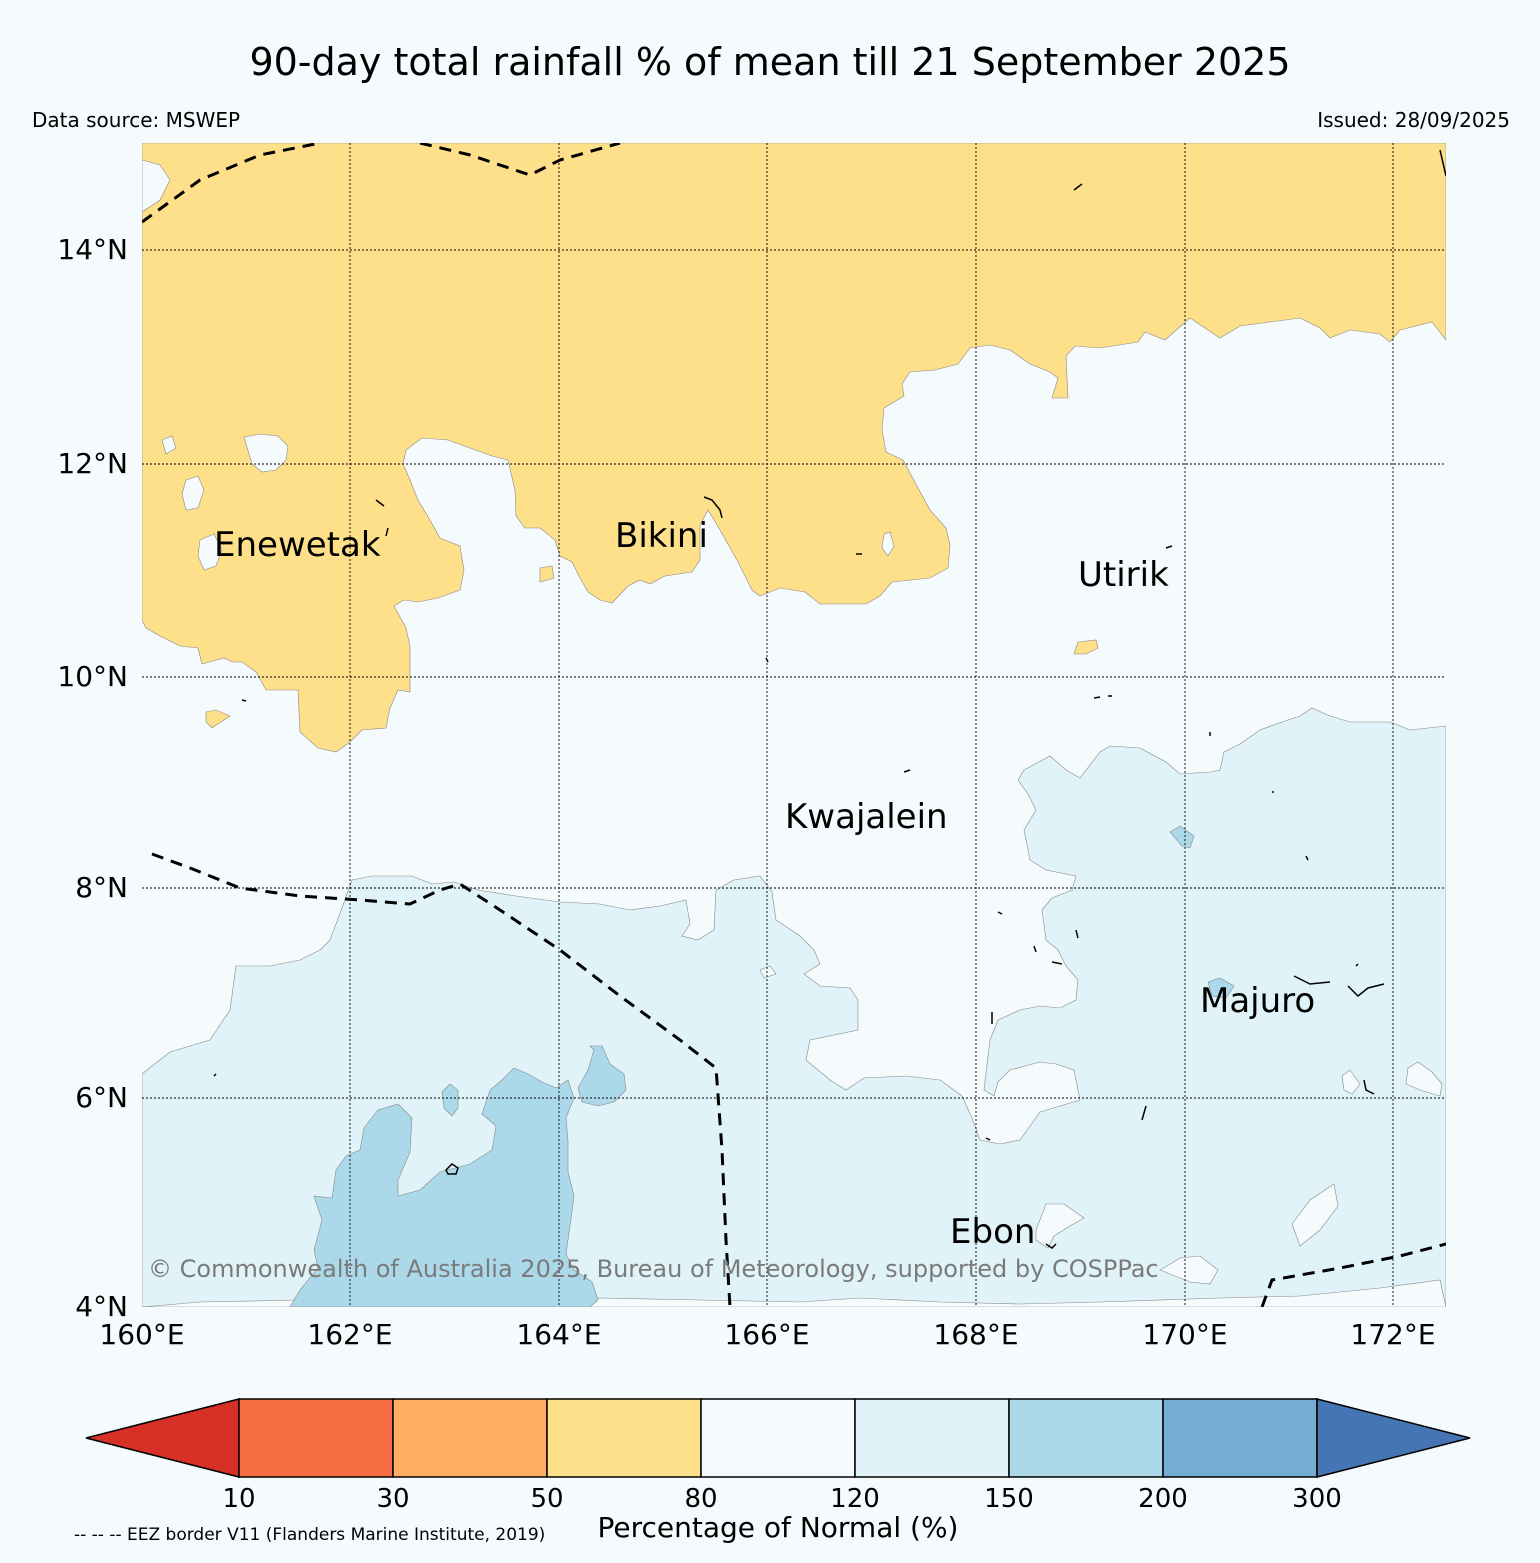  I want to click on place-label-ebon: Ebon, so click(992, 1232).